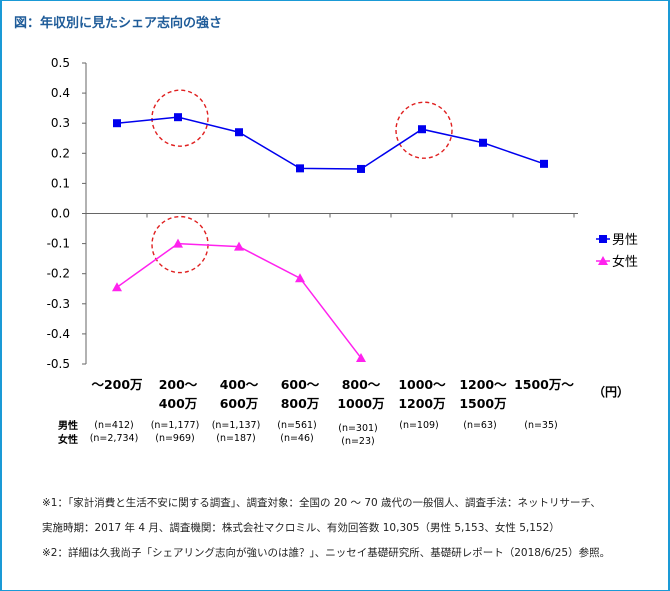 The width and height of the screenshot is (670, 591). I want to click on sample-label-female: 女性, so click(68, 439).